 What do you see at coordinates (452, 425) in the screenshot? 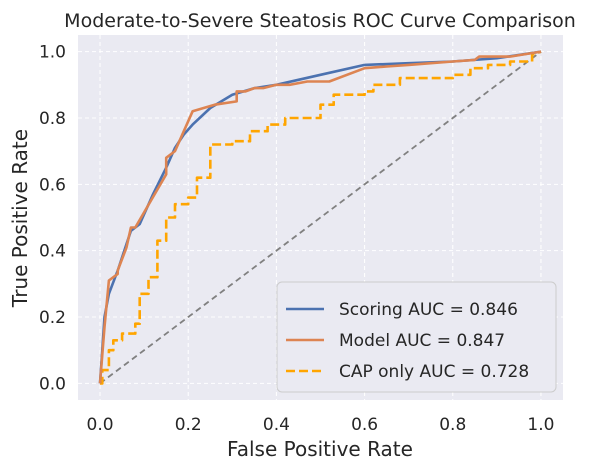
I see `x-tick-label: 0.8` at bounding box center [452, 425].